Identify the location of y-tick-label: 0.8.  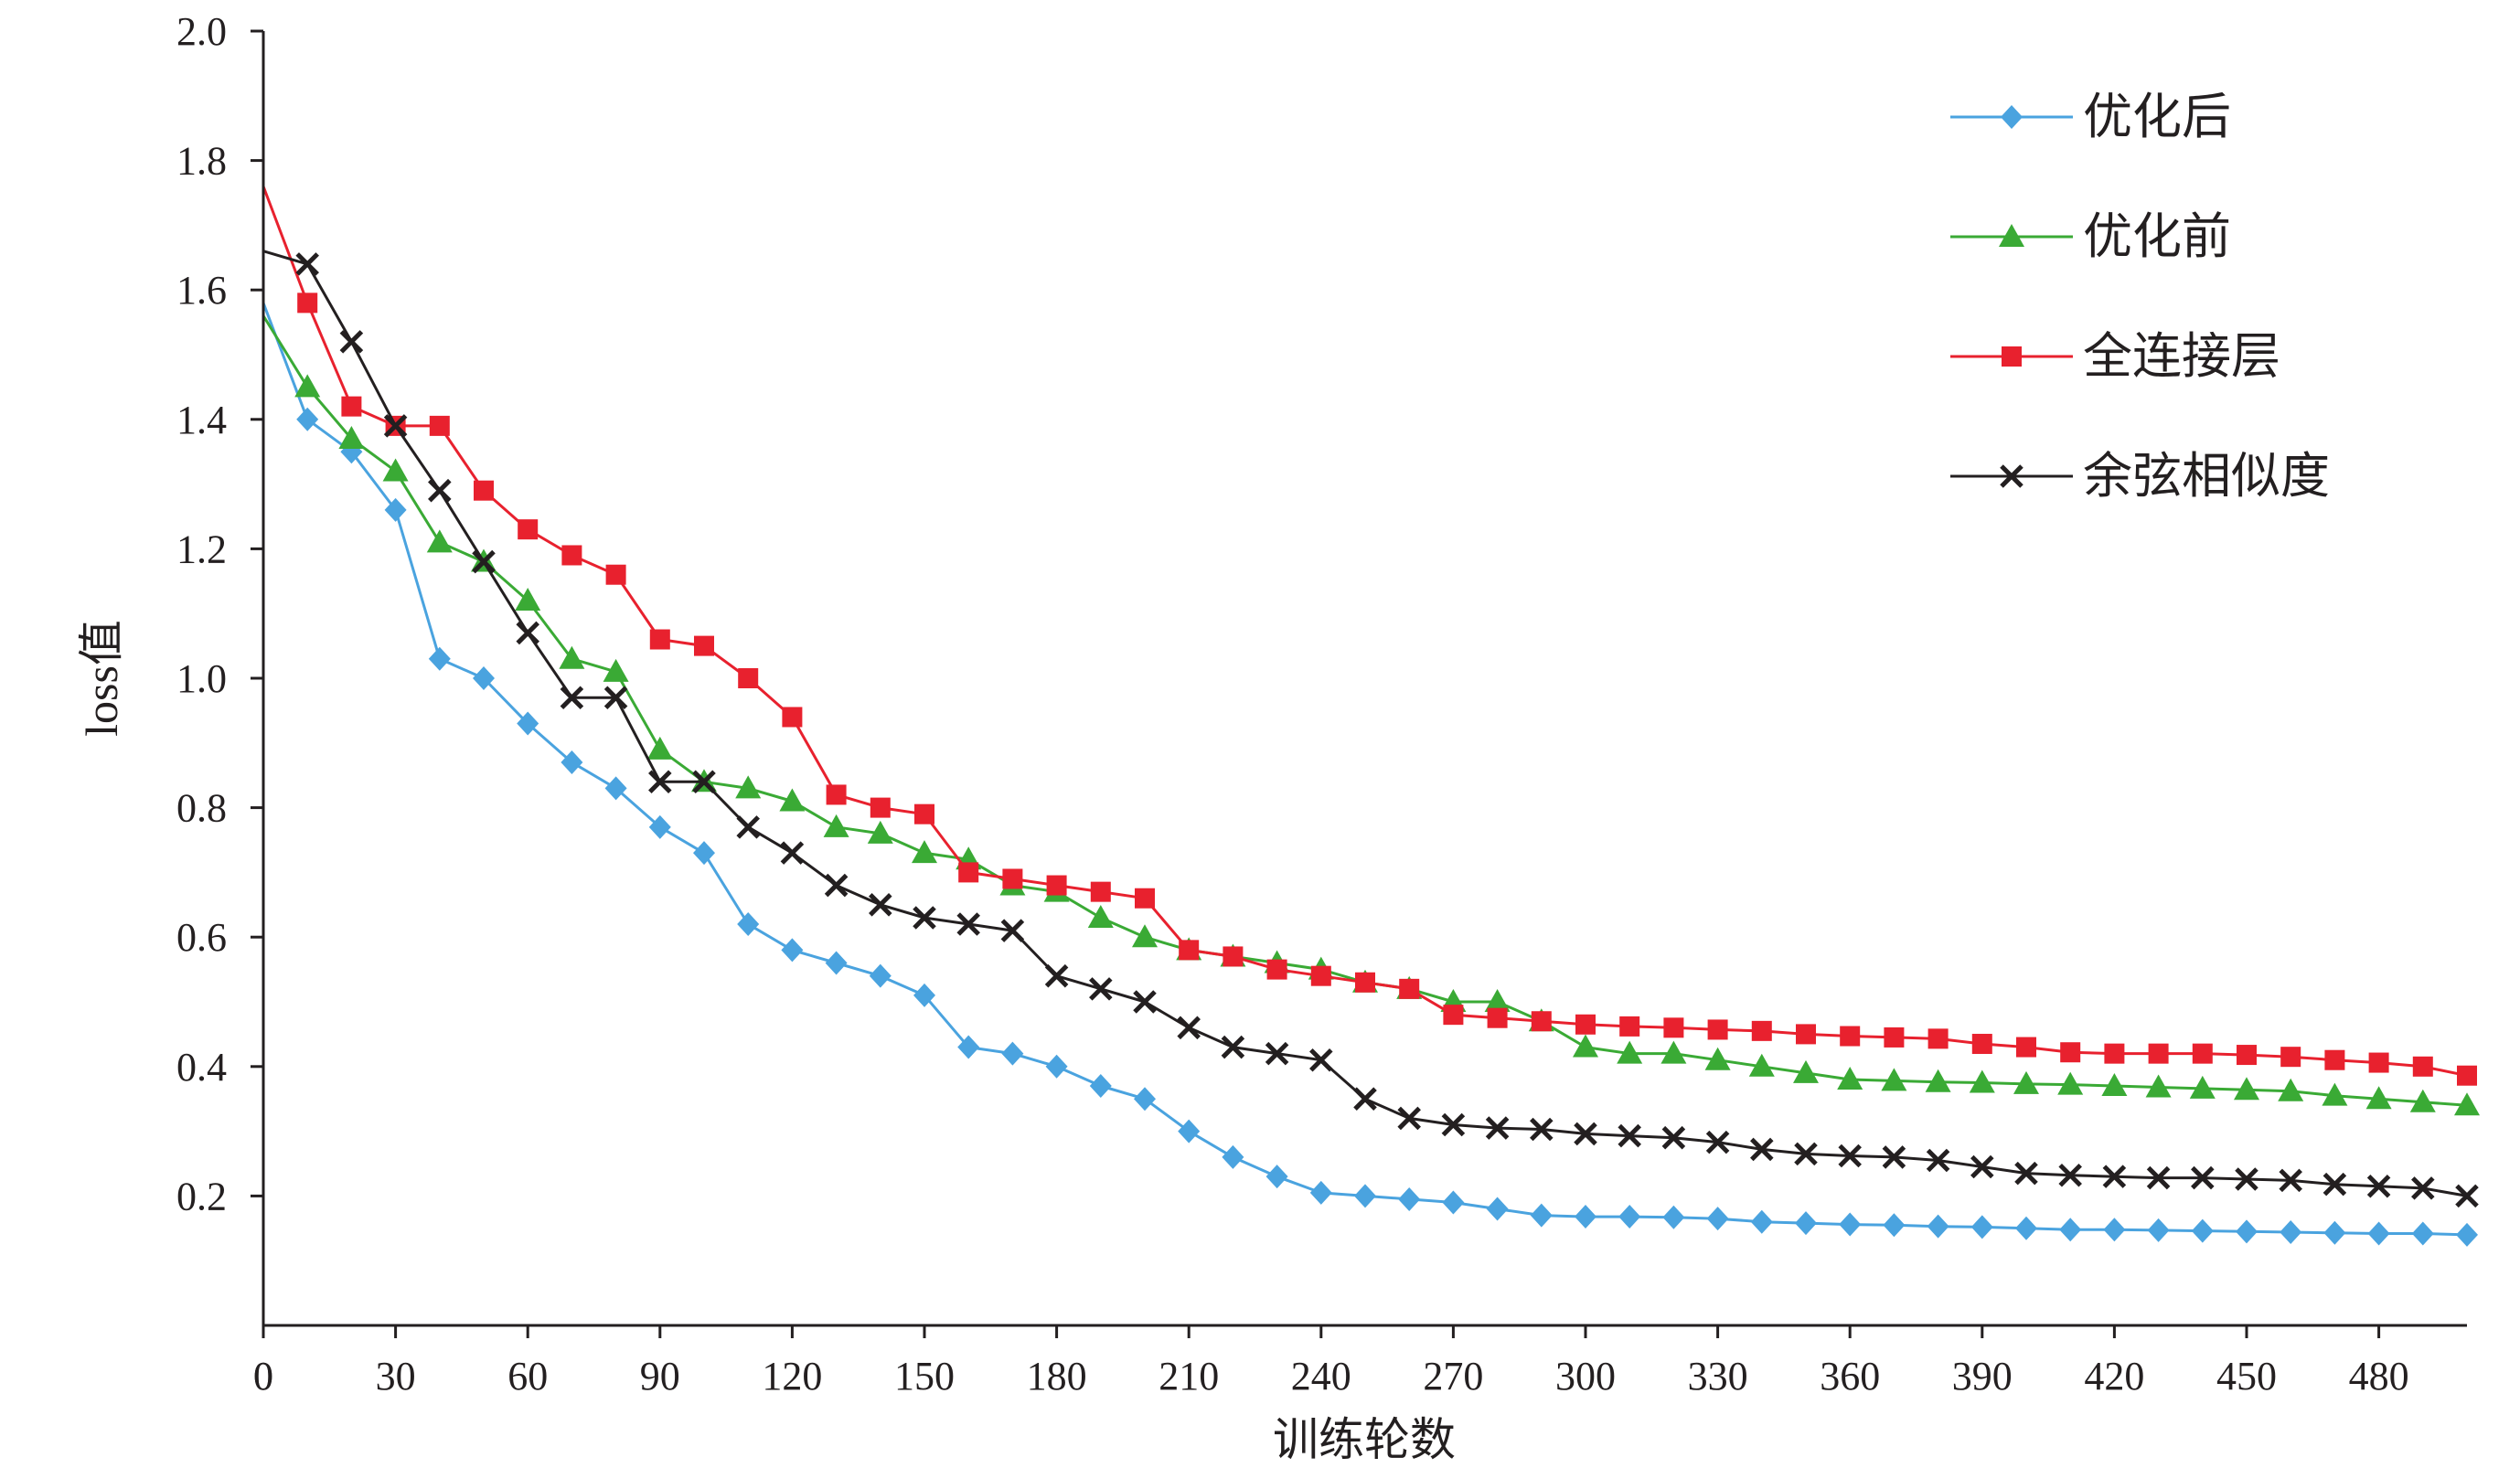
(201, 808).